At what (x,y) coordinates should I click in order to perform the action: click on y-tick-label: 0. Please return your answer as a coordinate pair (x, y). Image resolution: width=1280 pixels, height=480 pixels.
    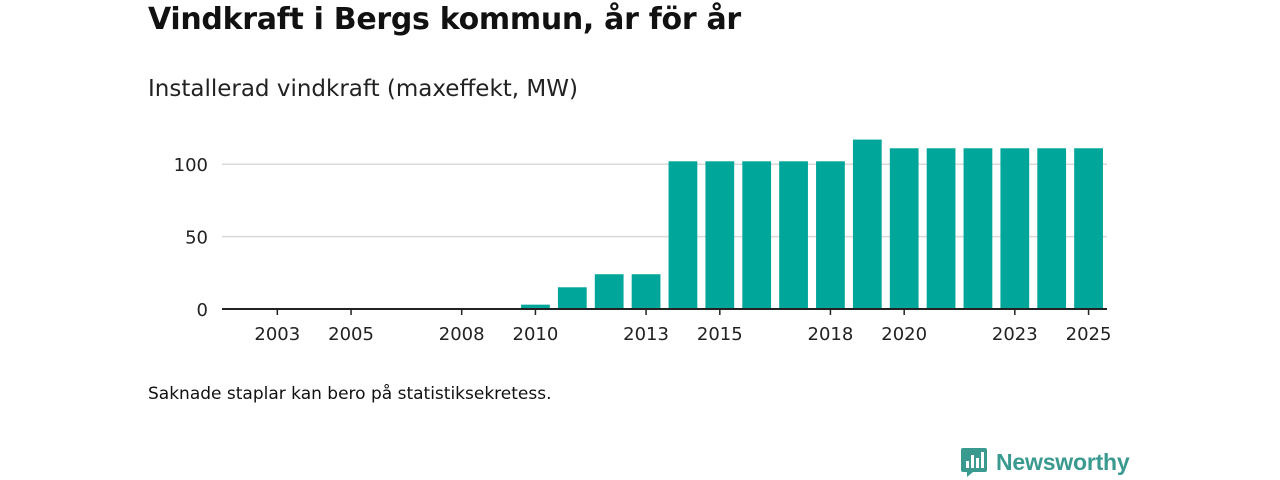
    Looking at the image, I should click on (202, 310).